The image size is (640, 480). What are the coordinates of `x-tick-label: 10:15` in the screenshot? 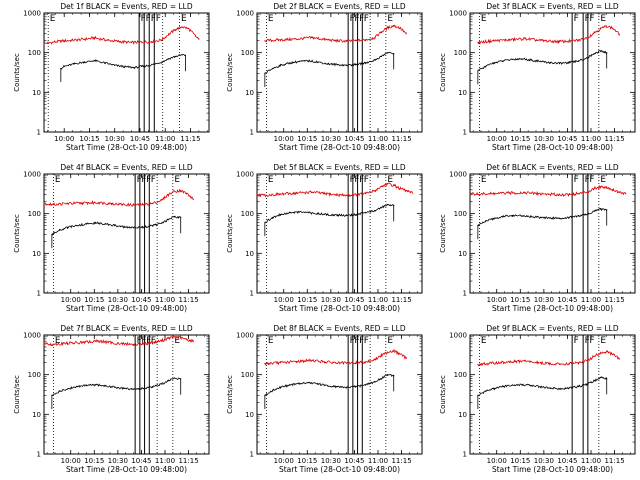 It's located at (520, 300).